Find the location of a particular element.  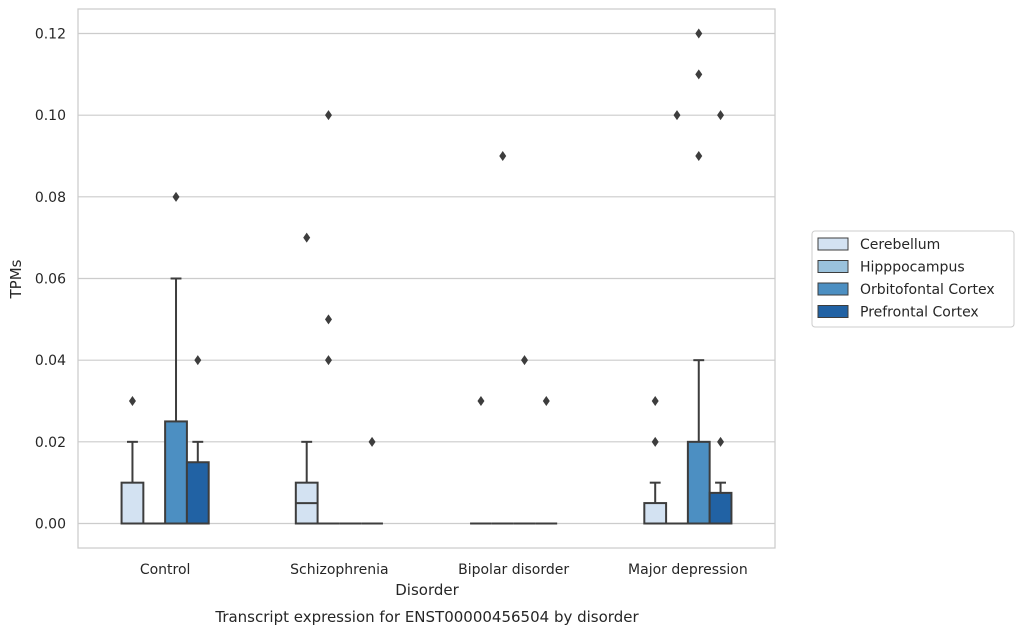

x-tick-label: Major depression is located at coordinates (688, 570).